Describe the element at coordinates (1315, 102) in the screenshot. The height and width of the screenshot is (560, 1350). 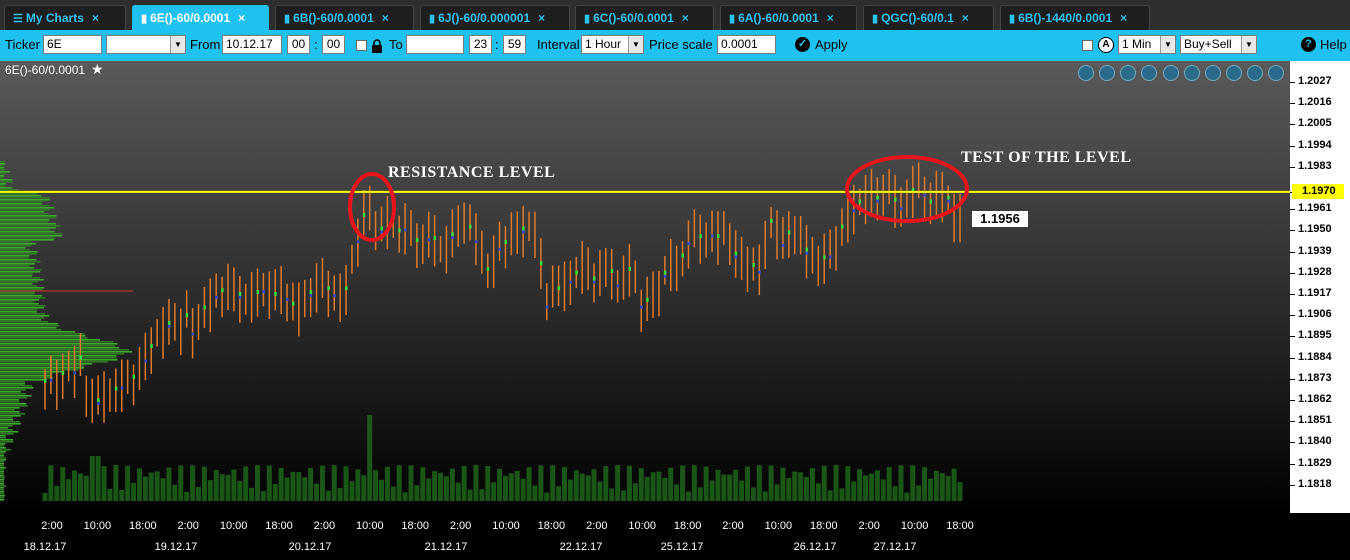
I see `y-tick-label: 1.2016` at that location.